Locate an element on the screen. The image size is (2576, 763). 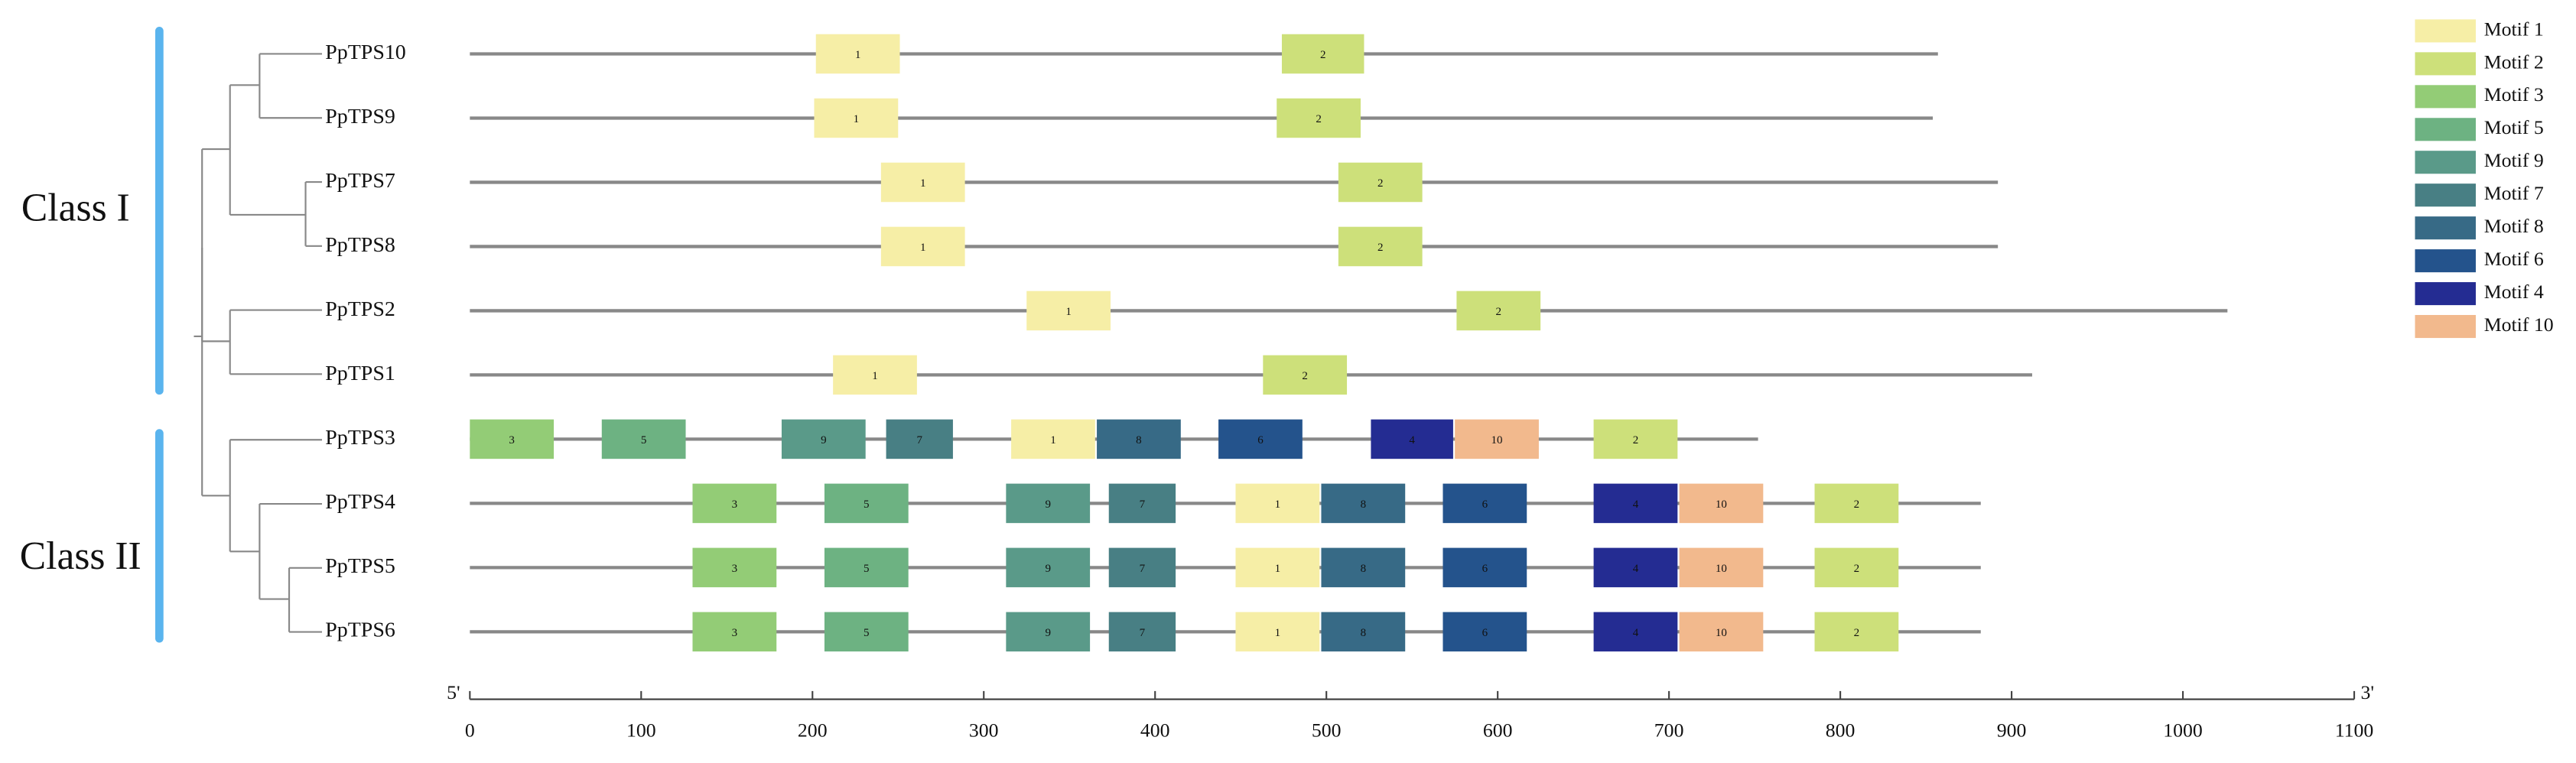
gene-name: PpTPS6 is located at coordinates (360, 631).